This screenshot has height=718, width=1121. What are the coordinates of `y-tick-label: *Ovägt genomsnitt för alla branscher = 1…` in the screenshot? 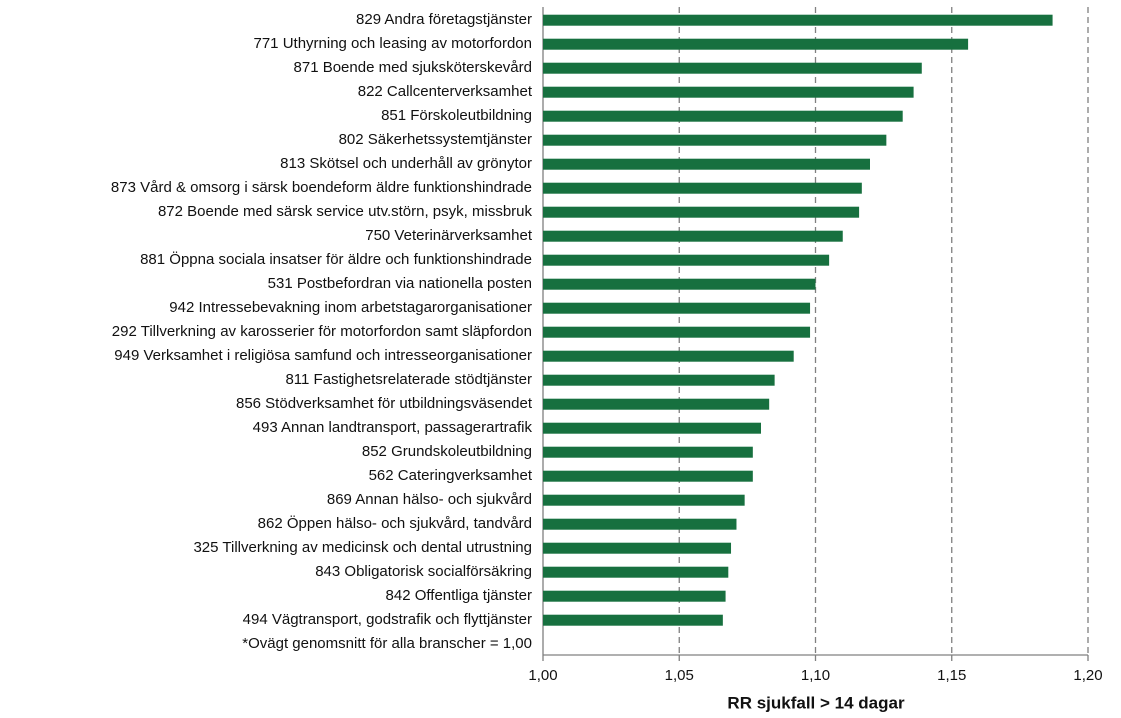 It's located at (387, 643).